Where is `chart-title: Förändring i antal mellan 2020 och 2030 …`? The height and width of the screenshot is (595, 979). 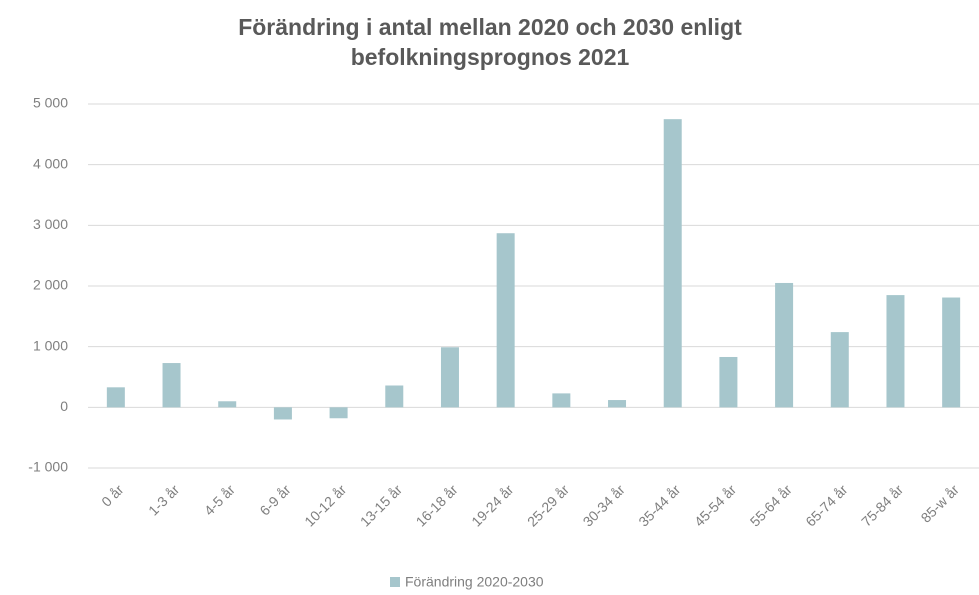 chart-title: Förändring i antal mellan 2020 och 2030 … is located at coordinates (490, 42).